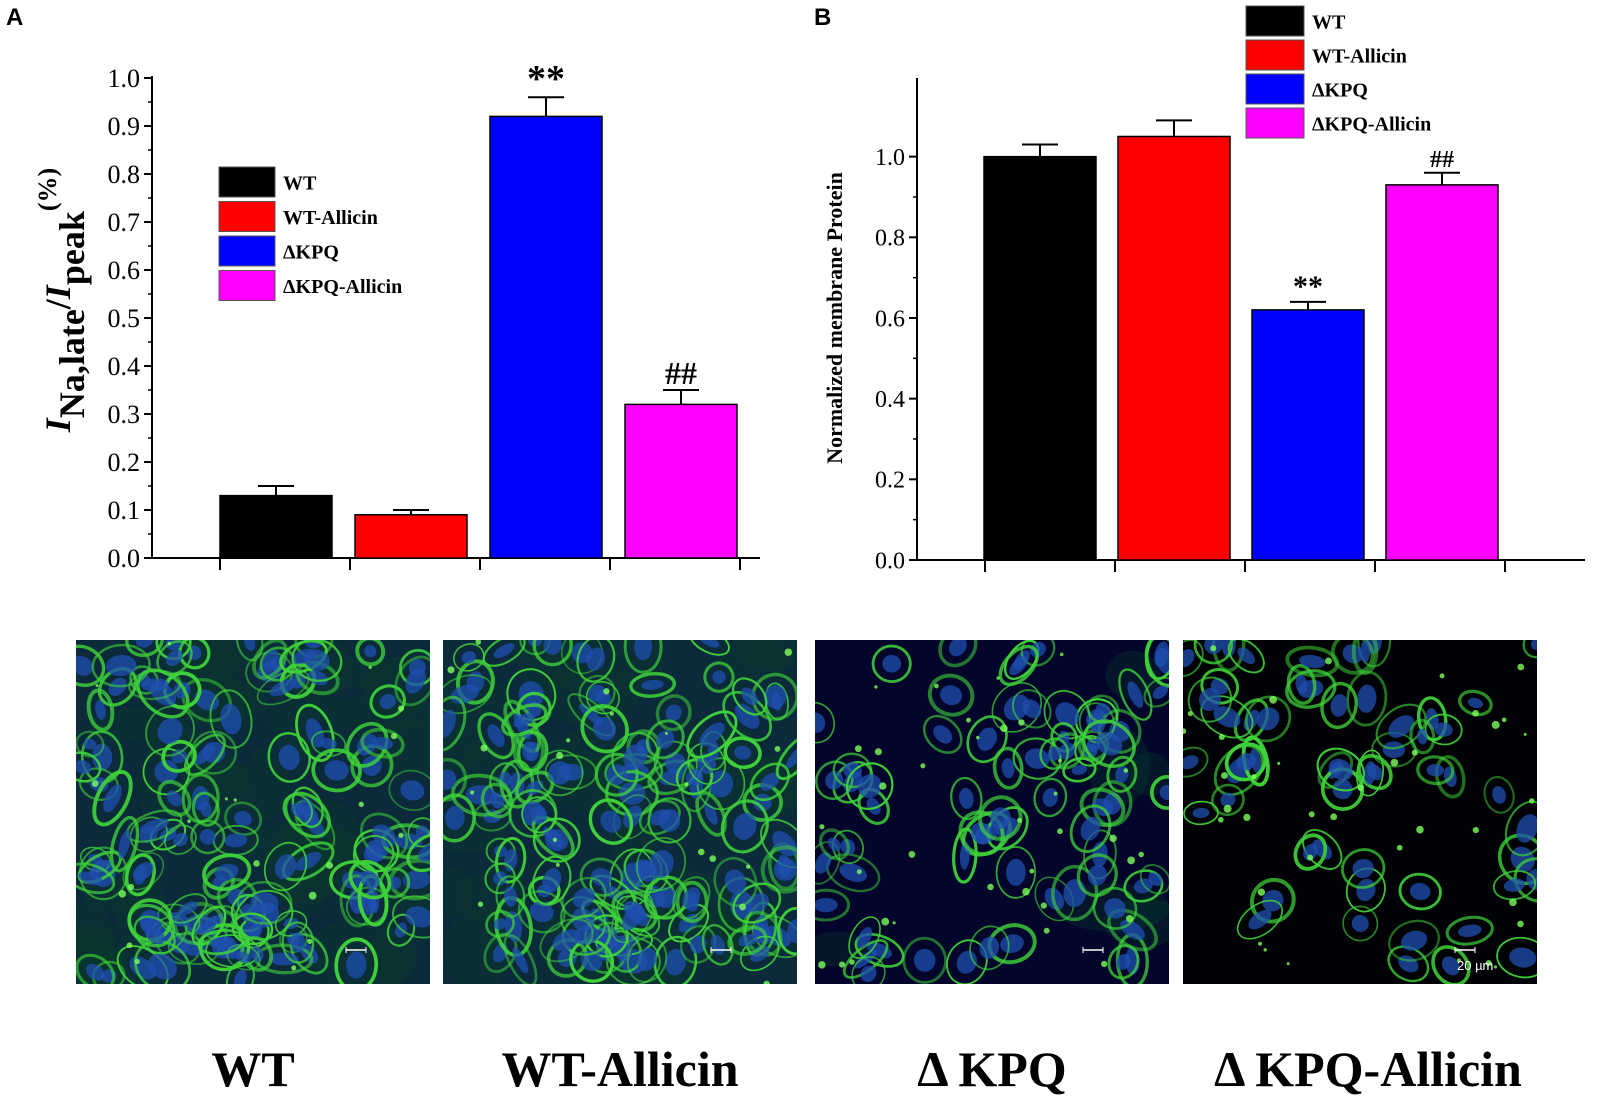  I want to click on micrograph-wt-image, so click(253, 812).